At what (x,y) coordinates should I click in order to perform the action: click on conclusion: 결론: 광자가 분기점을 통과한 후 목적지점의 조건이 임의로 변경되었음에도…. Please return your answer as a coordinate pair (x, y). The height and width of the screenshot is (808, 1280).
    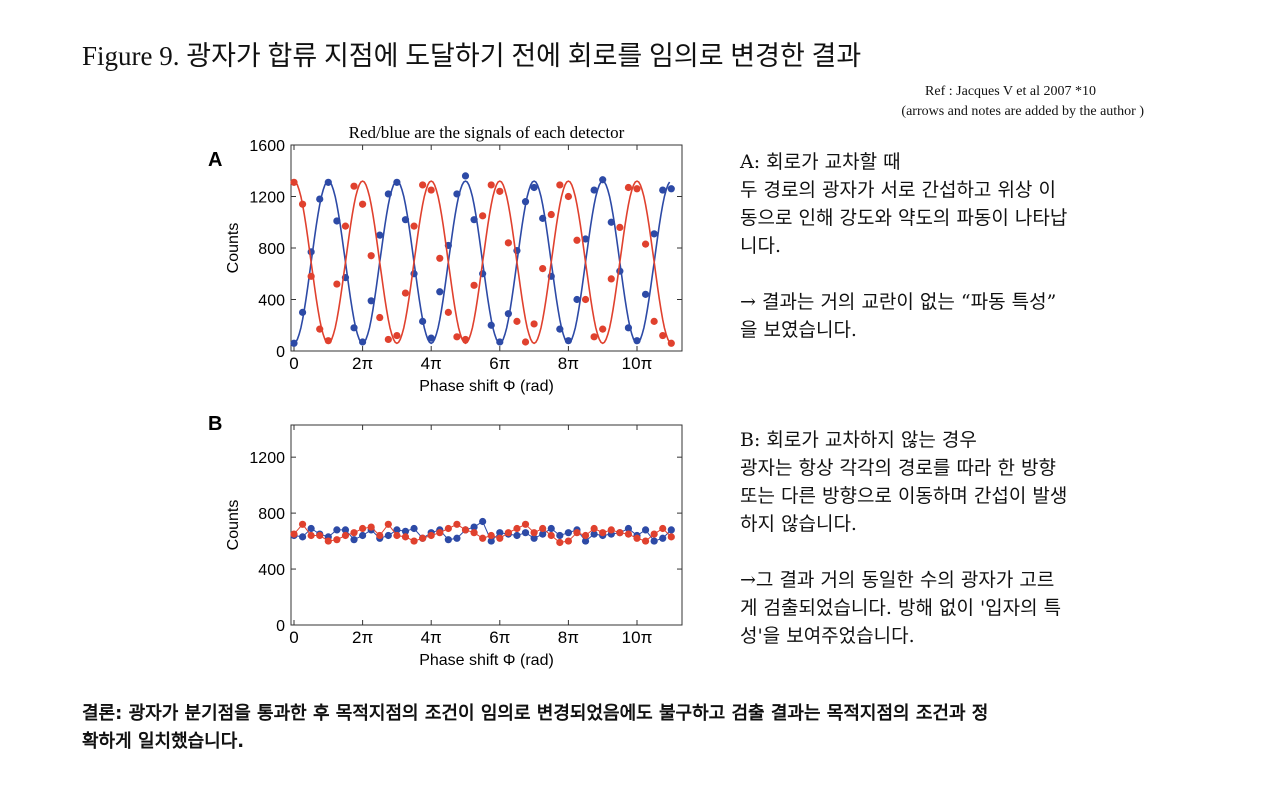
    Looking at the image, I should click on (535, 728).